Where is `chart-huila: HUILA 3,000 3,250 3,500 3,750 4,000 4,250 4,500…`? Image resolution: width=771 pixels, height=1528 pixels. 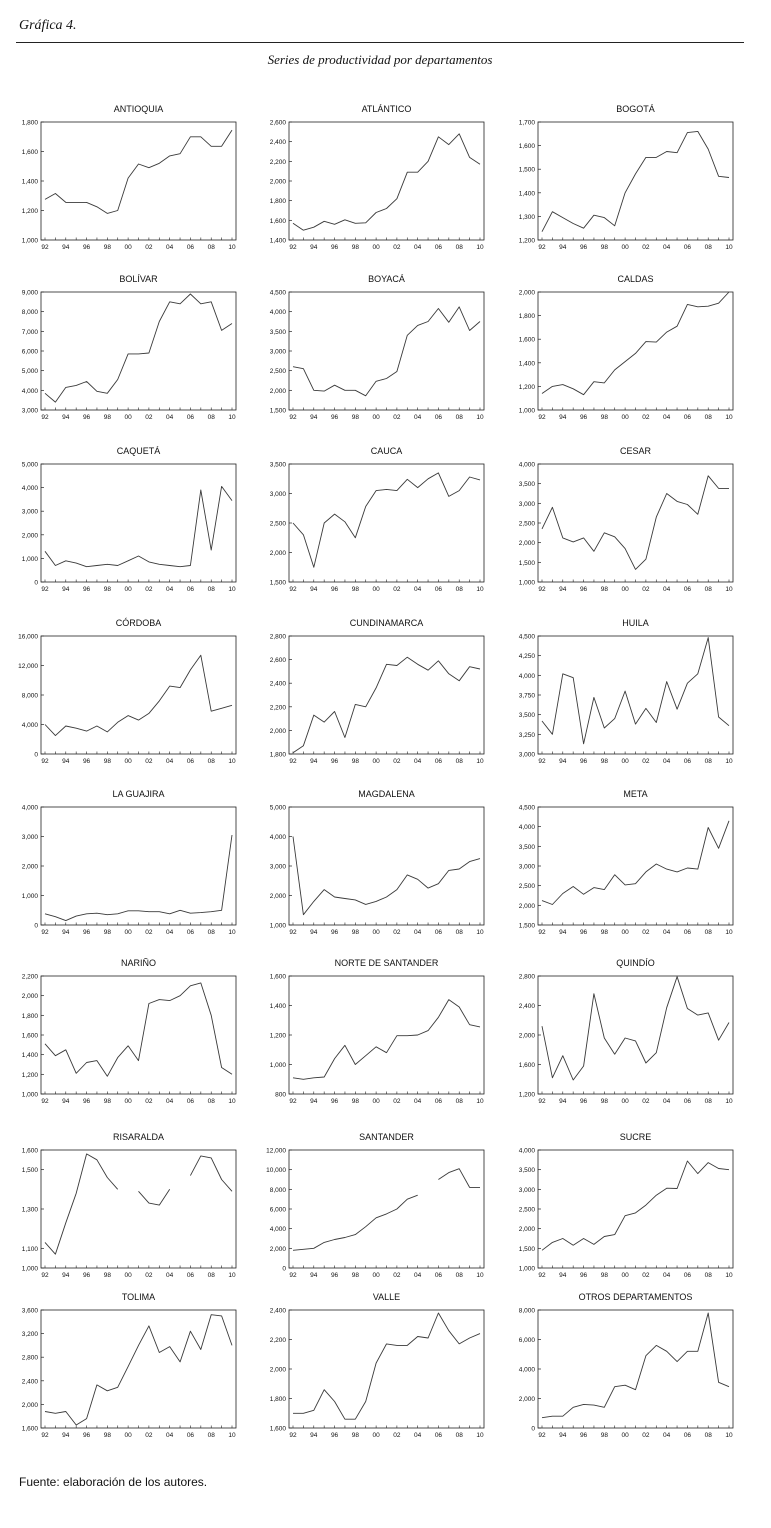 chart-huila: HUILA 3,000 3,250 3,500 3,750 4,000 4,250 4,500… is located at coordinates (626, 691).